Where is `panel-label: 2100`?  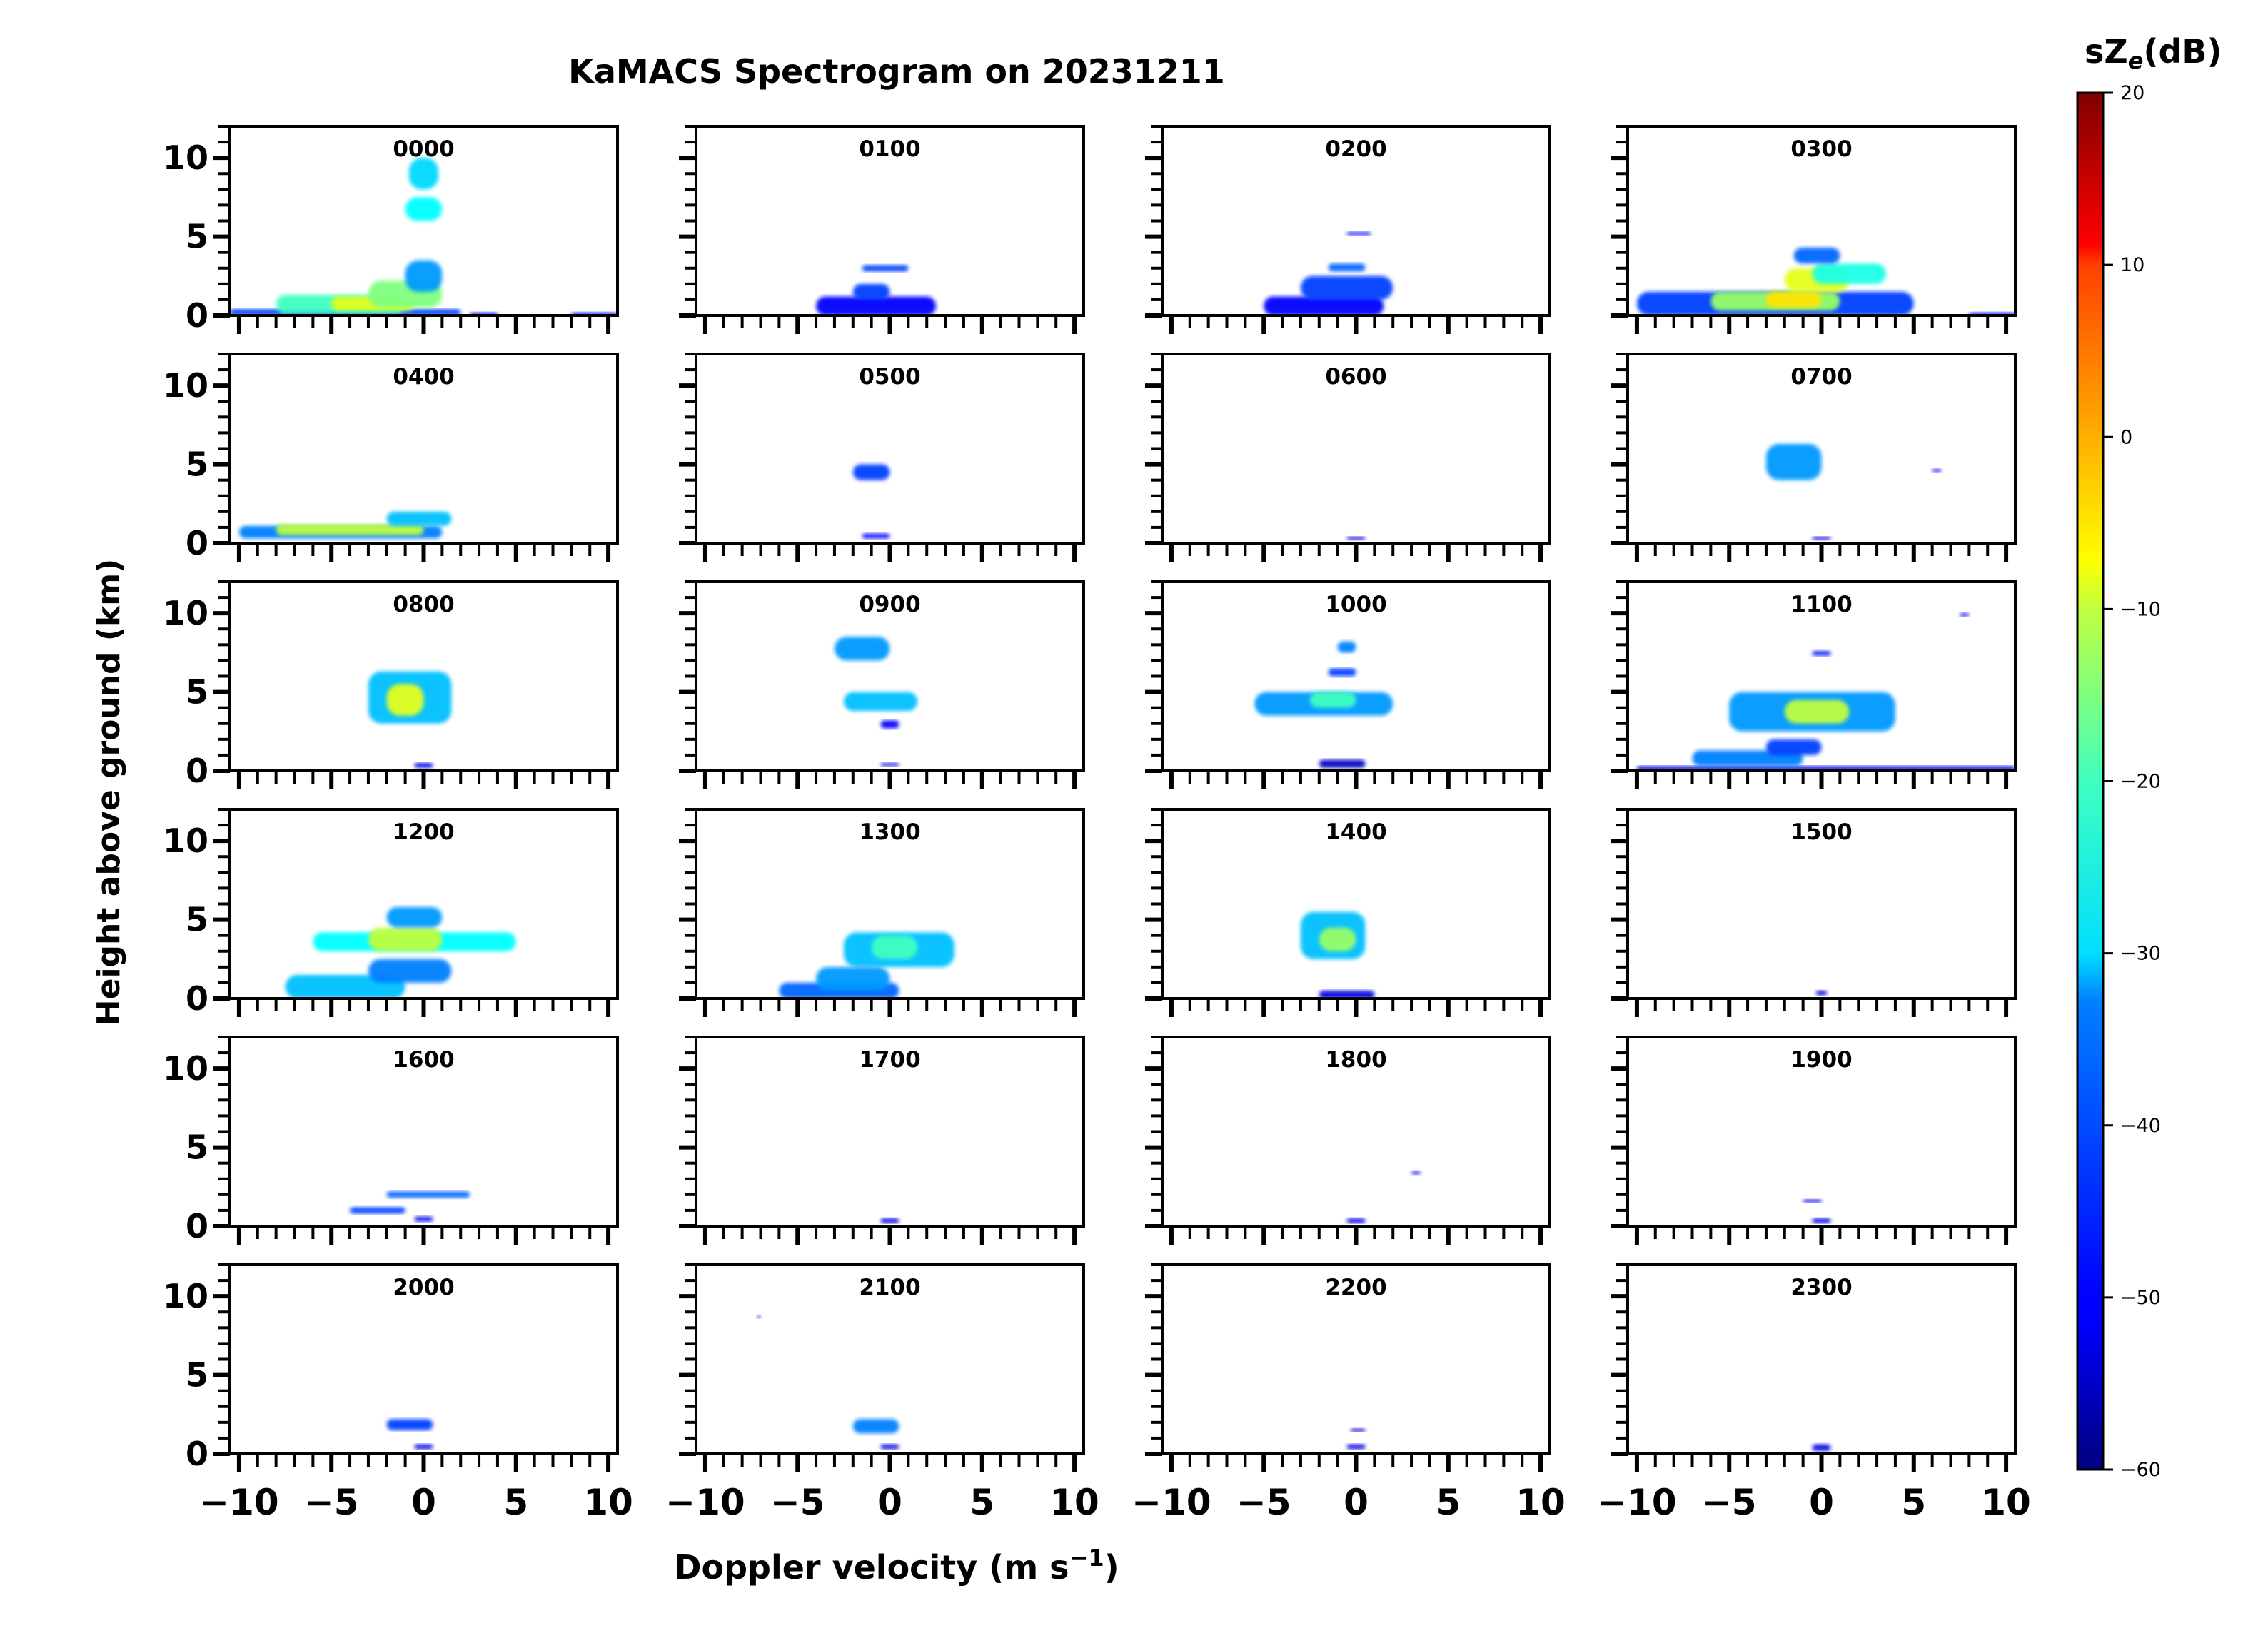
panel-label: 2100 is located at coordinates (889, 1287).